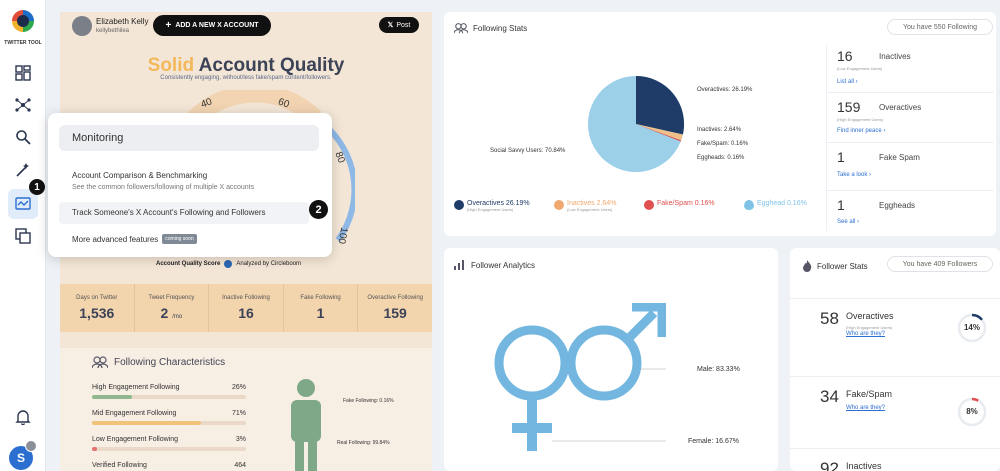  I want to click on rstat-fake-spam: 1 Fake Spam Take a look ›, so click(910, 166).